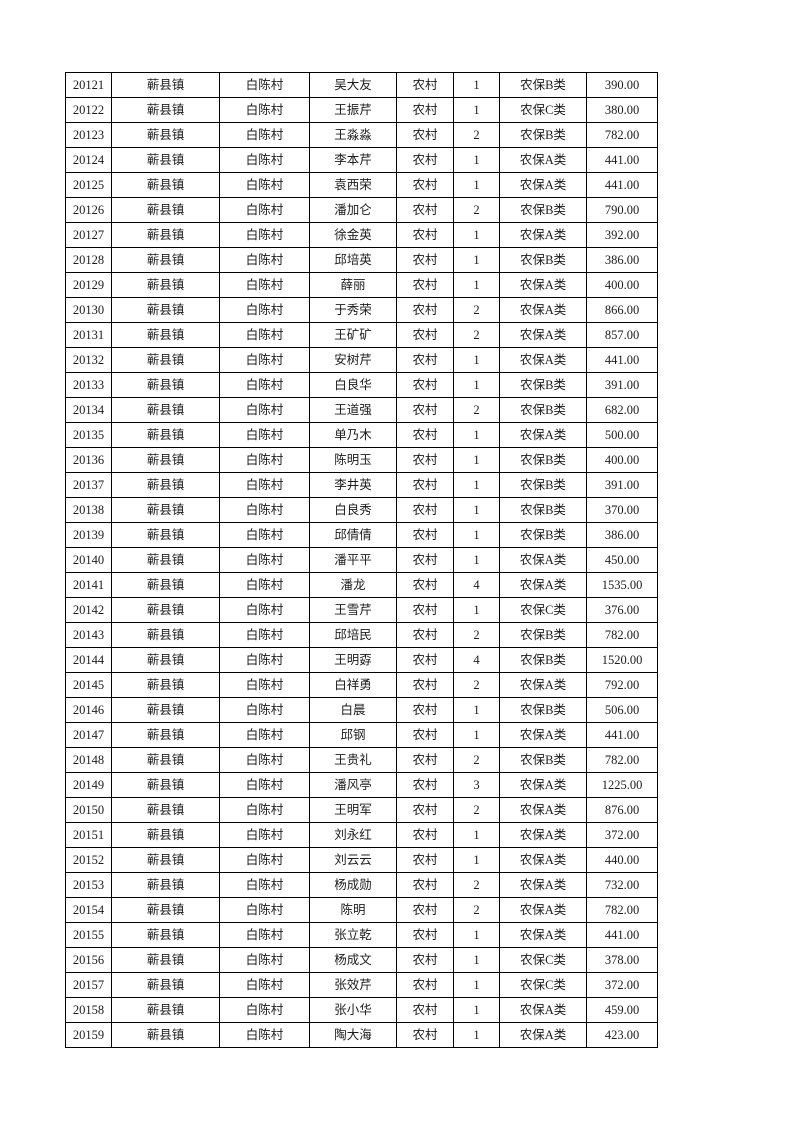 The width and height of the screenshot is (793, 1122). I want to click on cell-amount: 391.00, so click(622, 385).